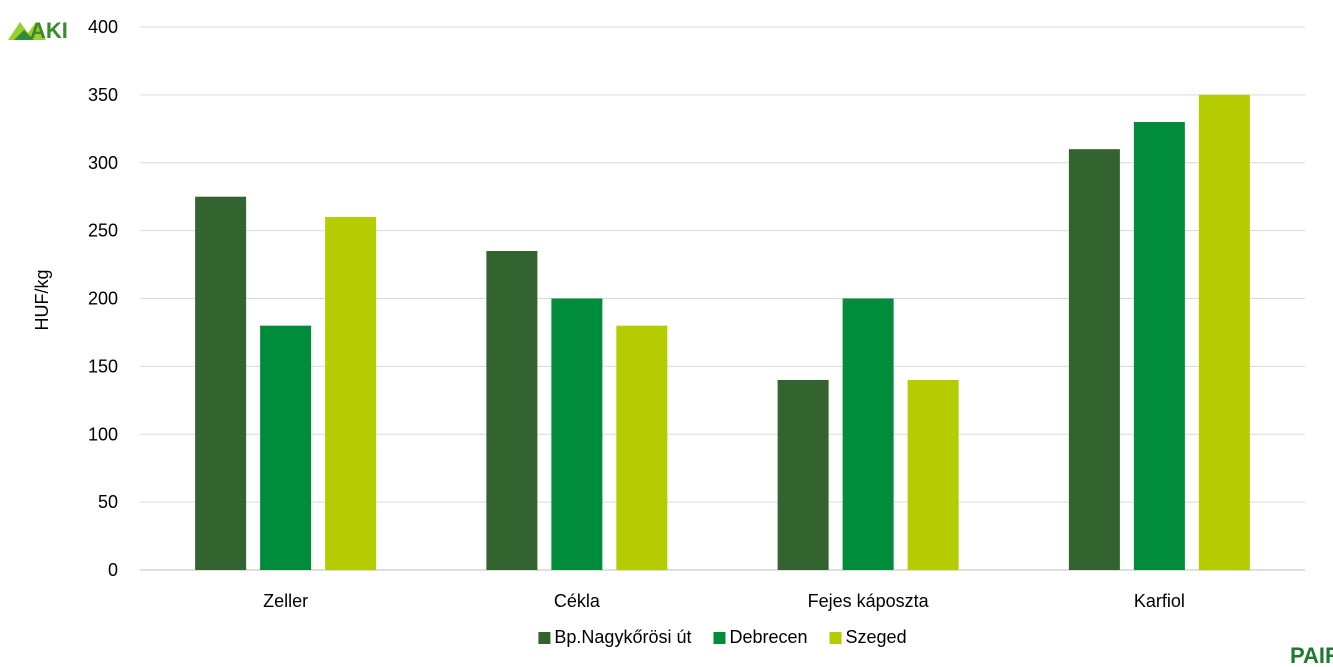  I want to click on legend-item: Bp.Nagykőrösi út, so click(614, 637).